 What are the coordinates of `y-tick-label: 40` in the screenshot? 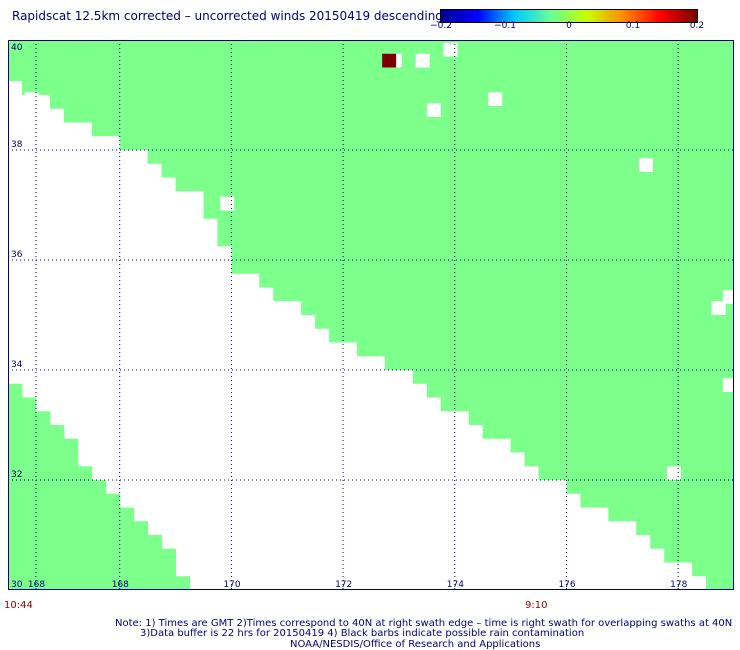 It's located at (17, 48).